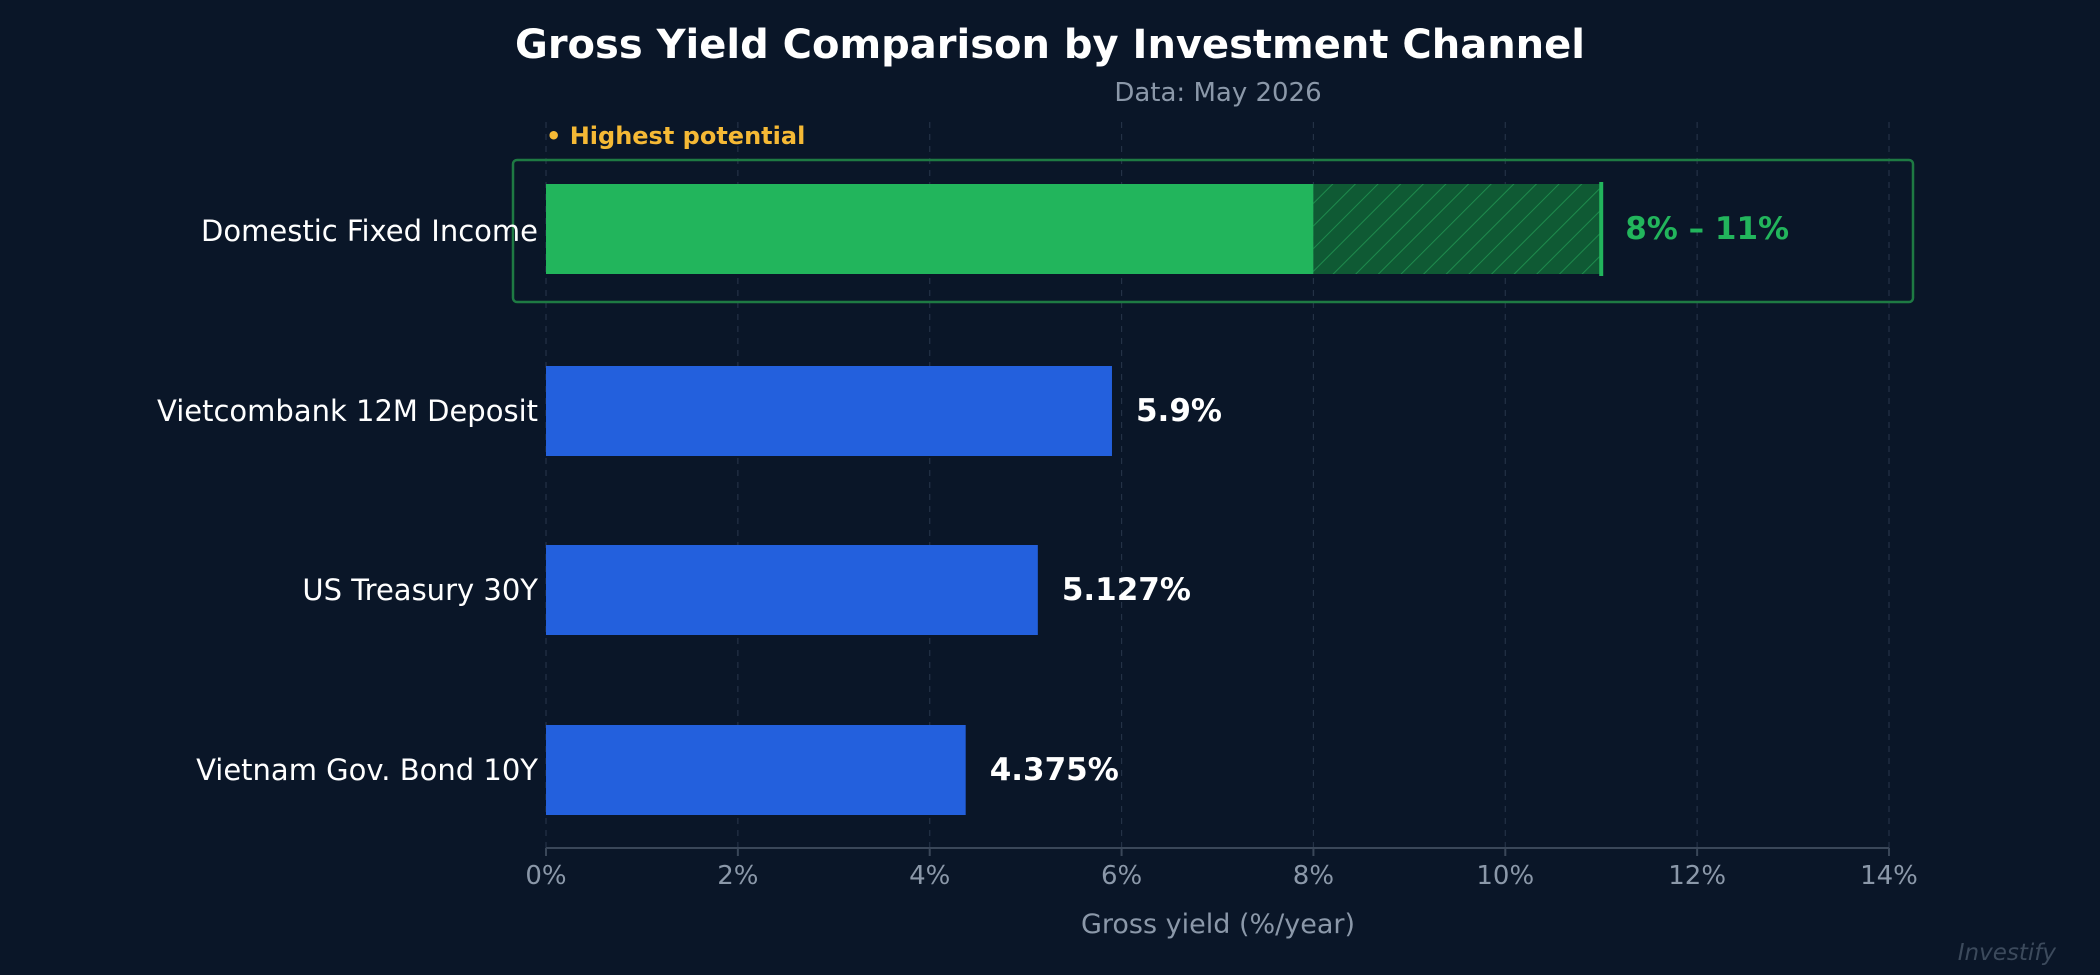 This screenshot has height=975, width=2100. I want to click on category-label-3: Vietnam Gov. Bond 10Y, so click(367, 770).